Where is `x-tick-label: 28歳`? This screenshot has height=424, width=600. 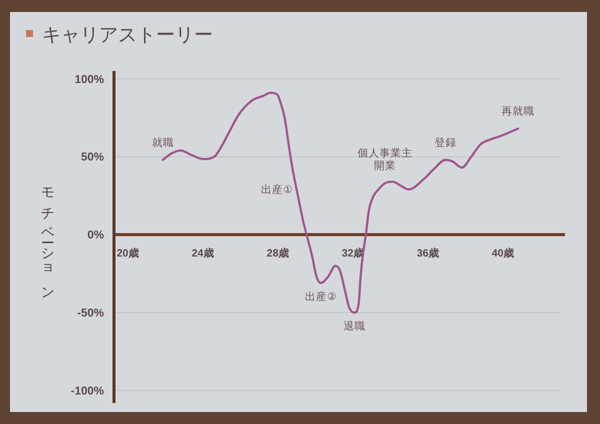
x-tick-label: 28歳 is located at coordinates (278, 253).